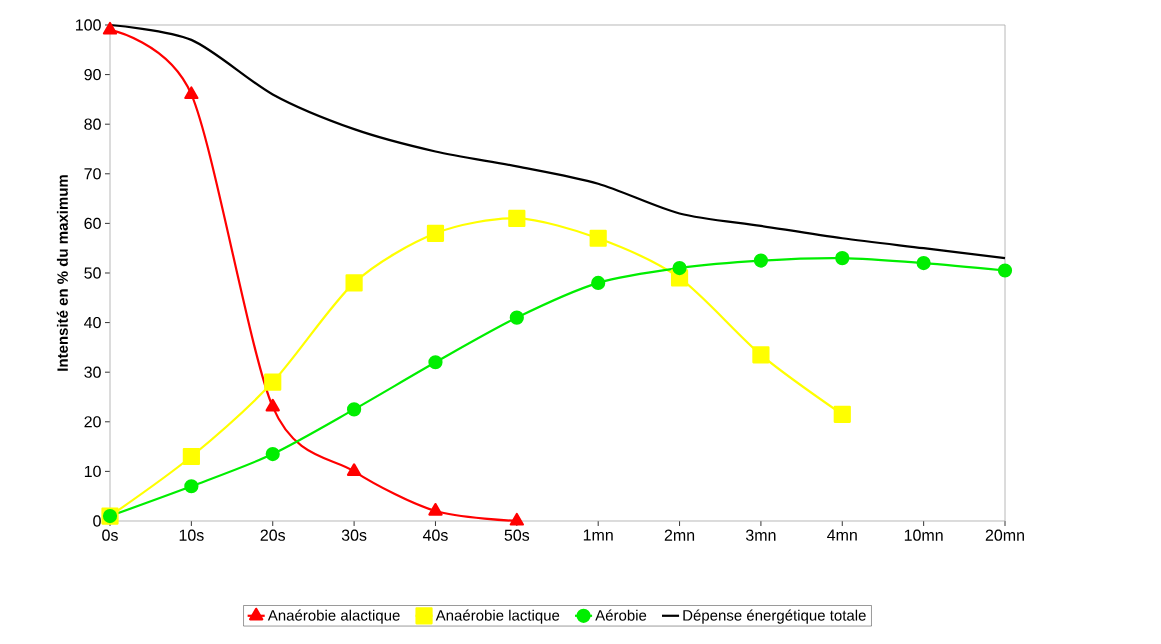 The height and width of the screenshot is (644, 1161). Describe the element at coordinates (842, 535) in the screenshot. I see `x-tick-label: 4mn` at that location.